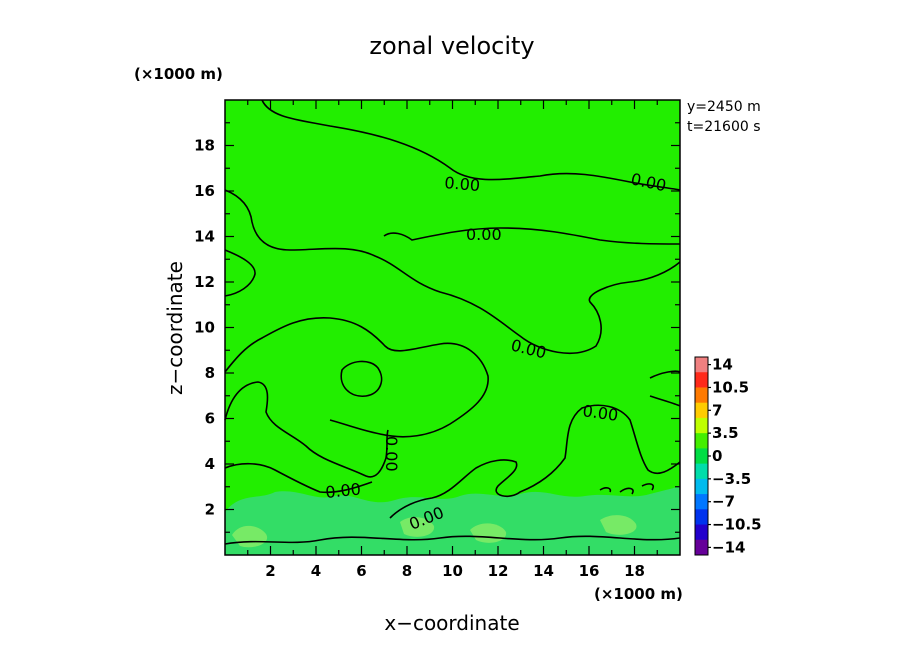 The width and height of the screenshot is (904, 654). I want to click on y-tick-label: 18, so click(204, 146).